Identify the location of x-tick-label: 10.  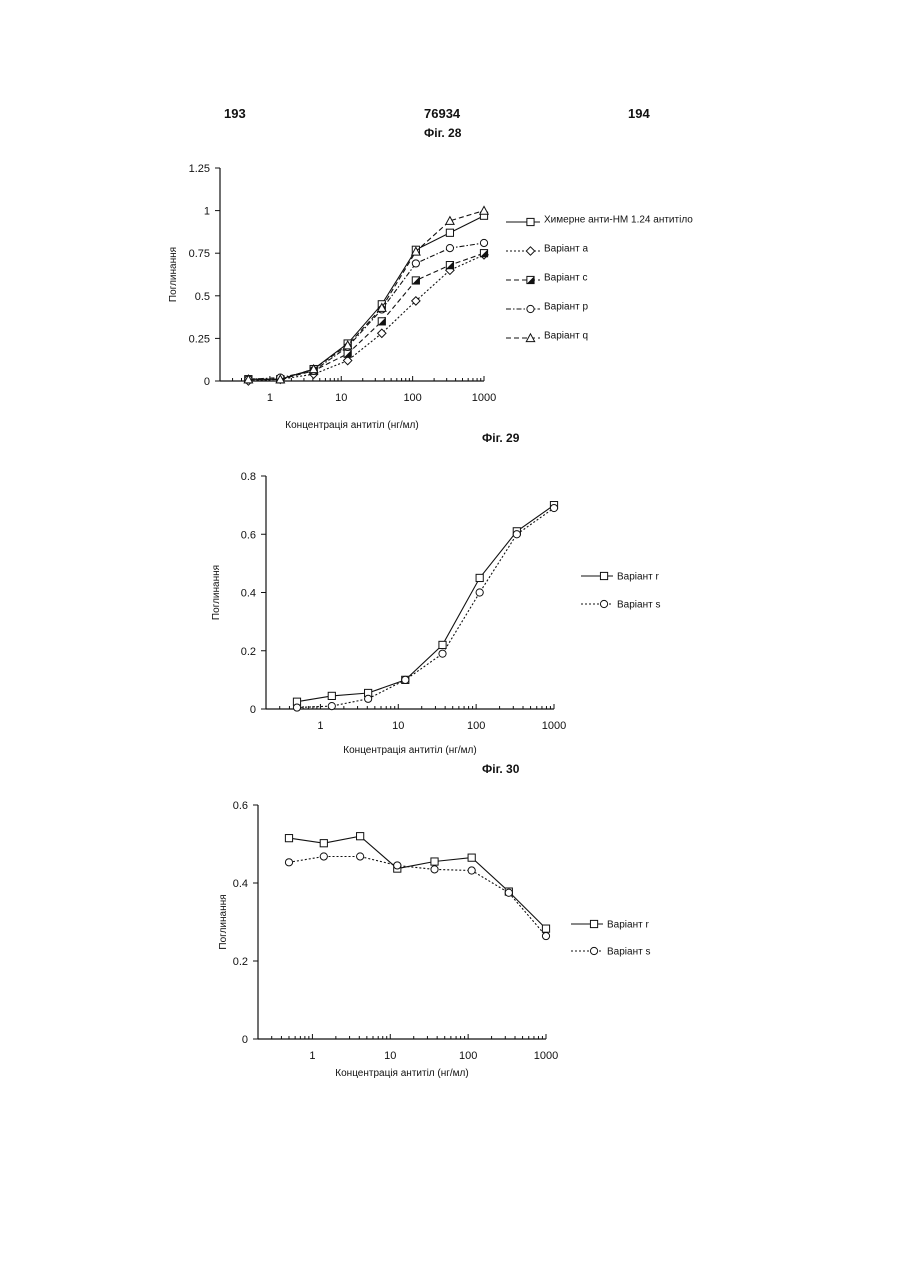
(390, 1056).